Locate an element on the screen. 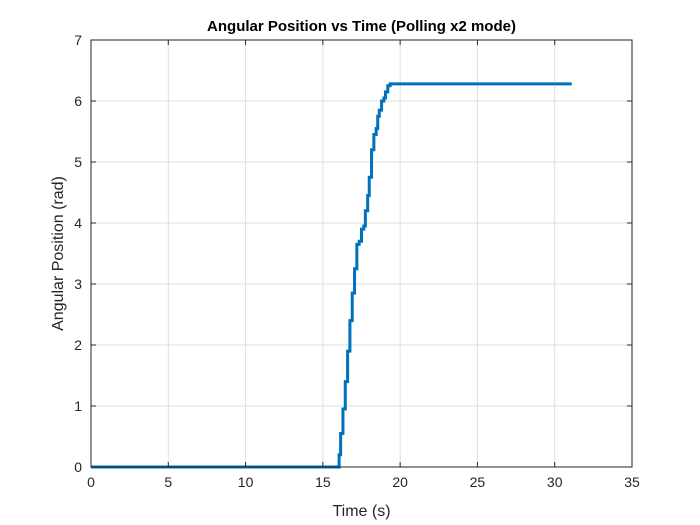  x-axis-label: Time (s) is located at coordinates (361, 511).